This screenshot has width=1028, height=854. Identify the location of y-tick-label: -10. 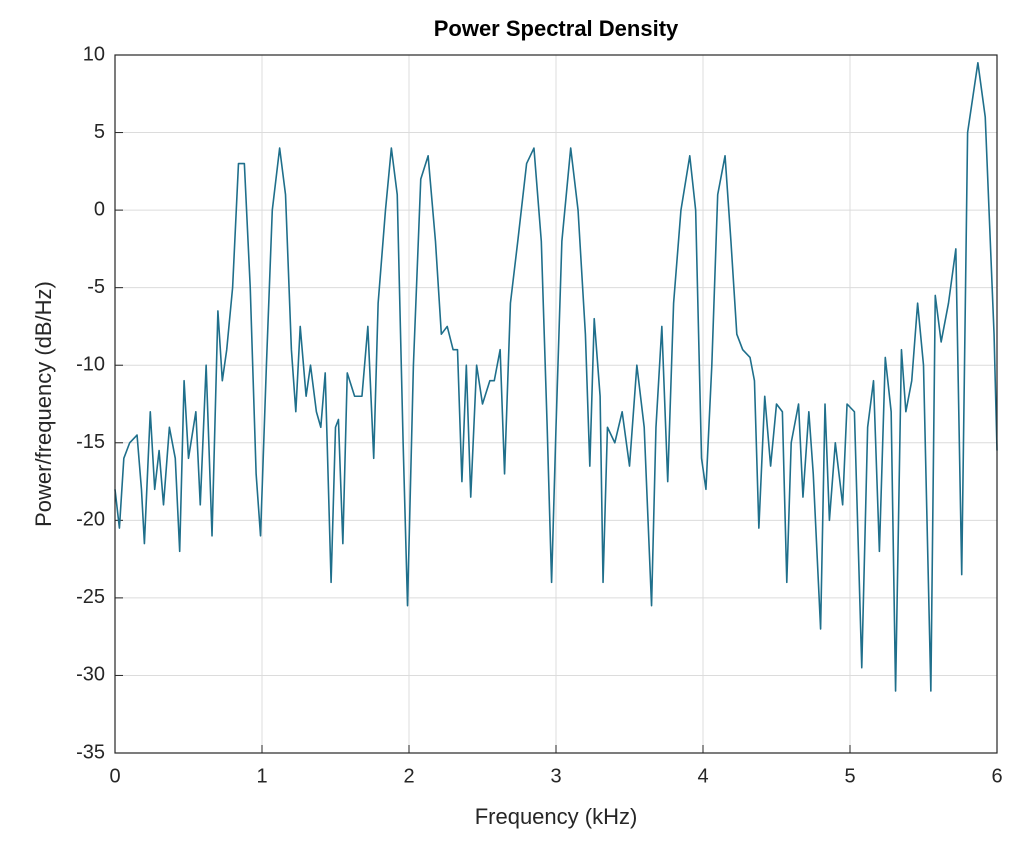
(90, 365).